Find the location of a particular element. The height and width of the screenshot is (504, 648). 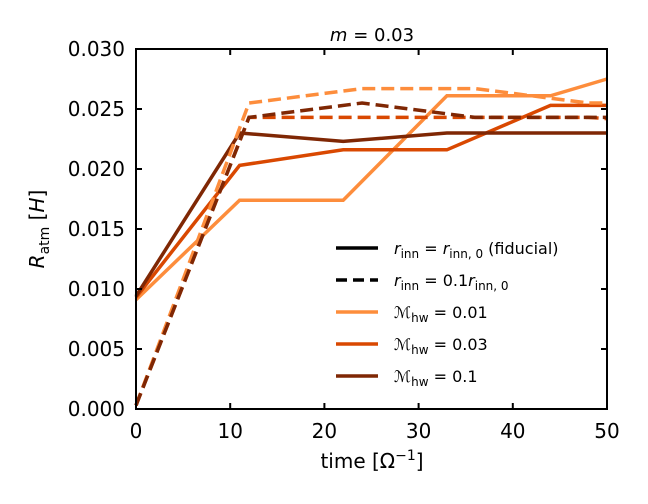

legend-label: rinn = rinn, 0 (fiducial) is located at coordinates (476, 250).